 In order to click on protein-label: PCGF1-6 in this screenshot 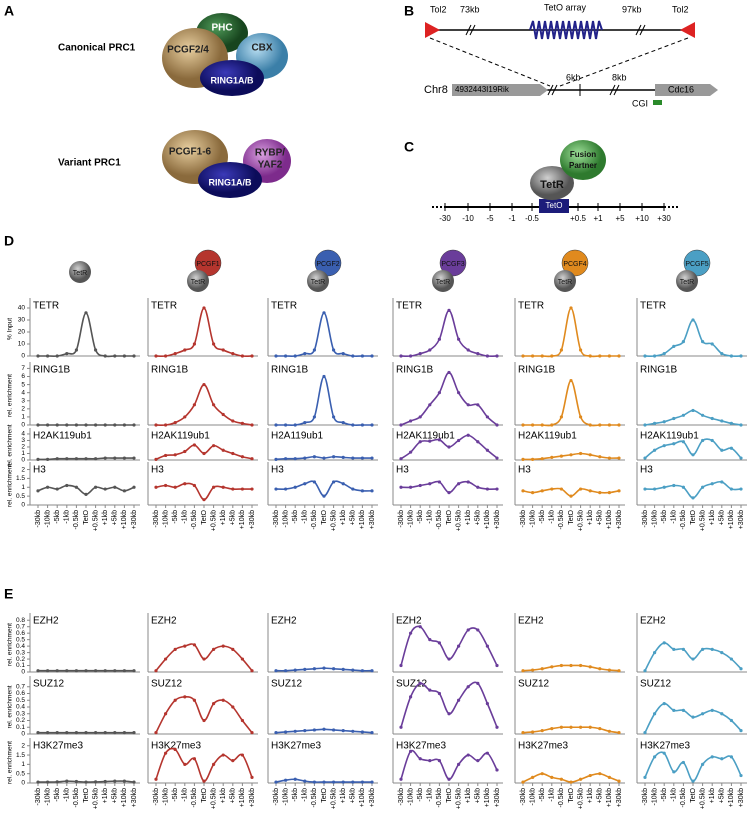, I will do `click(190, 152)`.